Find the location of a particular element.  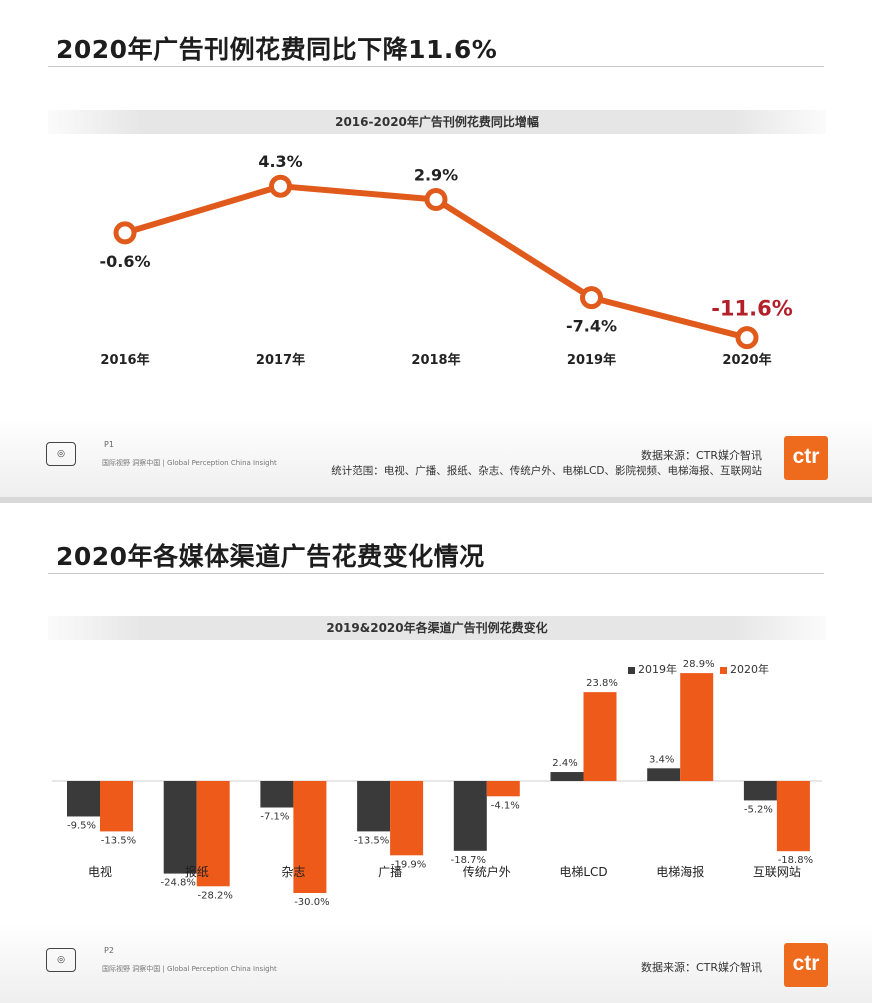

legend-swatch-2019 is located at coordinates (631, 670).